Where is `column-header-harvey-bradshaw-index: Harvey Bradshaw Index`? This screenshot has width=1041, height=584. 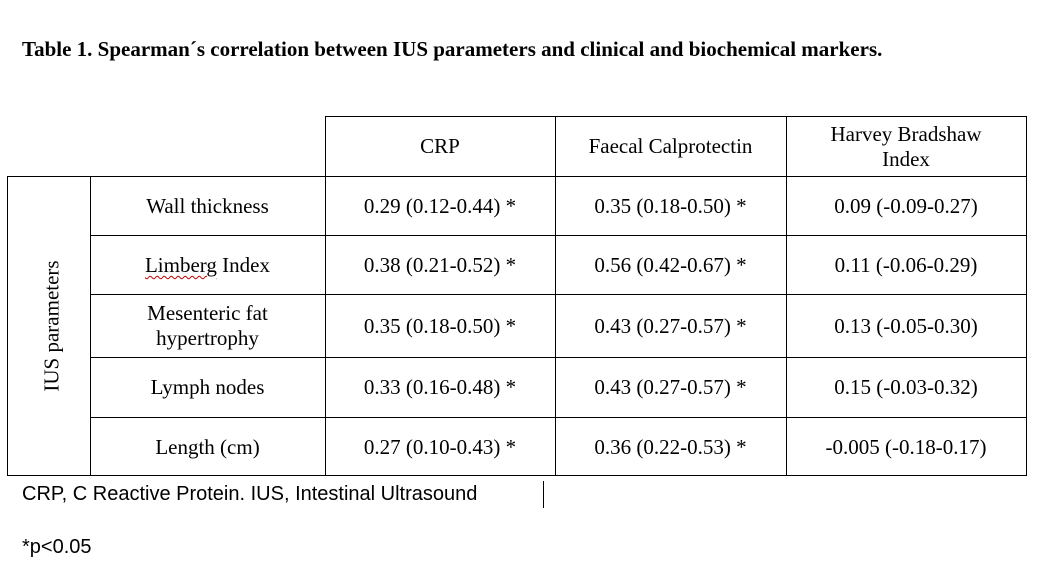
column-header-harvey-bradshaw-index: Harvey Bradshaw Index is located at coordinates (906, 146).